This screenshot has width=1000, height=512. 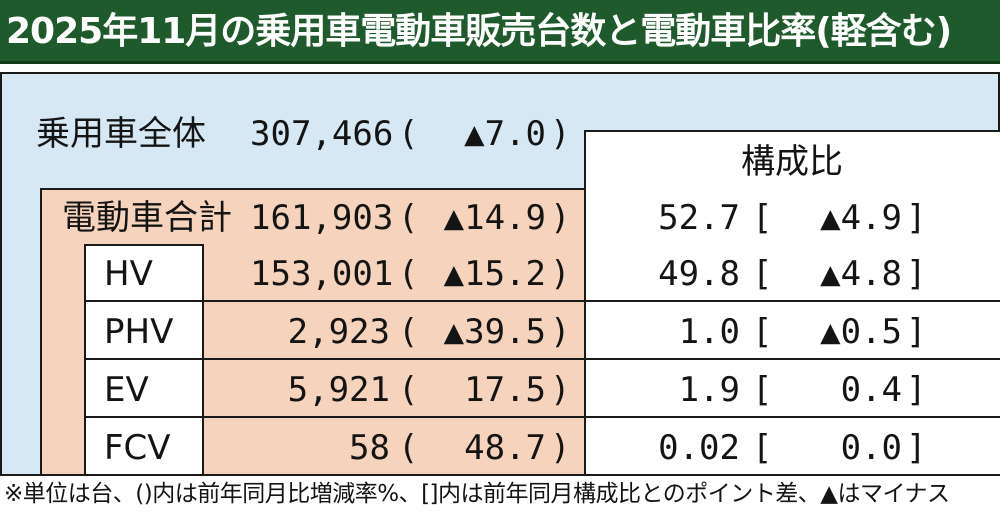 What do you see at coordinates (699, 448) in the screenshot?
I see `row-ratio: 0.02` at bounding box center [699, 448].